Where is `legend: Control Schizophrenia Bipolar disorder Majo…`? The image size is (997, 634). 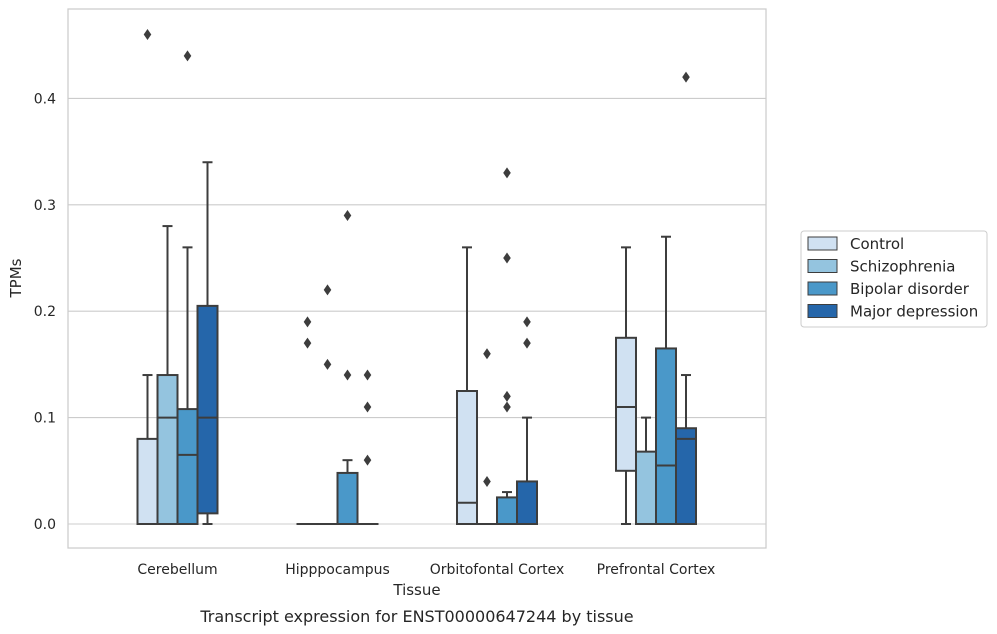
legend: Control Schizophrenia Bipolar disorder Majo… is located at coordinates (894, 279).